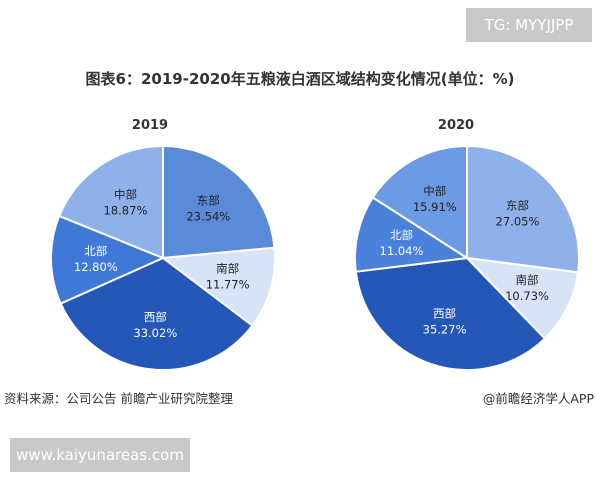 The image size is (600, 480). What do you see at coordinates (126, 210) in the screenshot?
I see `slice-value-label: 18.87%` at bounding box center [126, 210].